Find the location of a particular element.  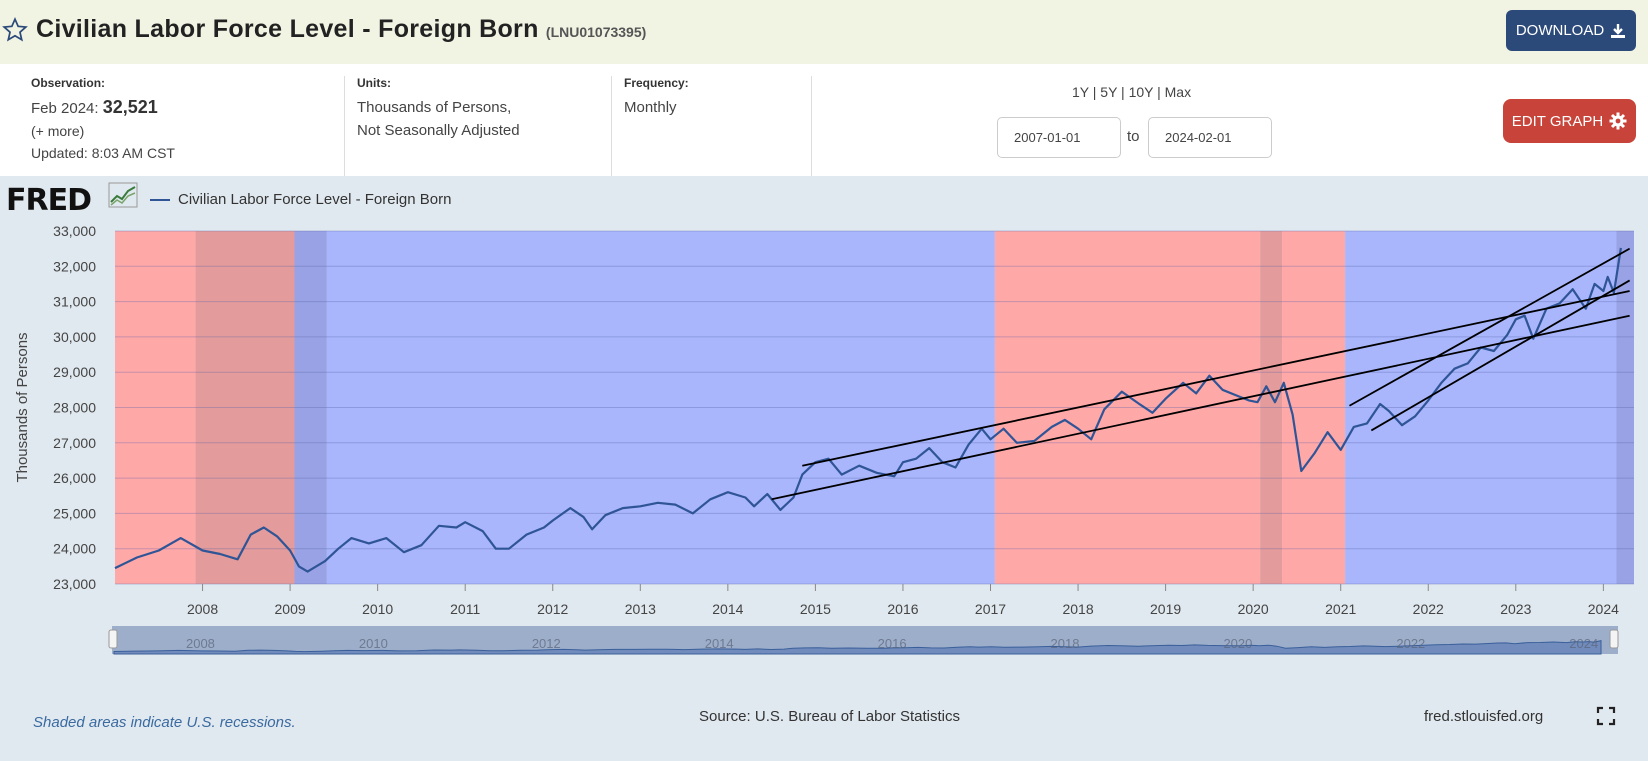

x-tick-label: 2016 is located at coordinates (902, 609).